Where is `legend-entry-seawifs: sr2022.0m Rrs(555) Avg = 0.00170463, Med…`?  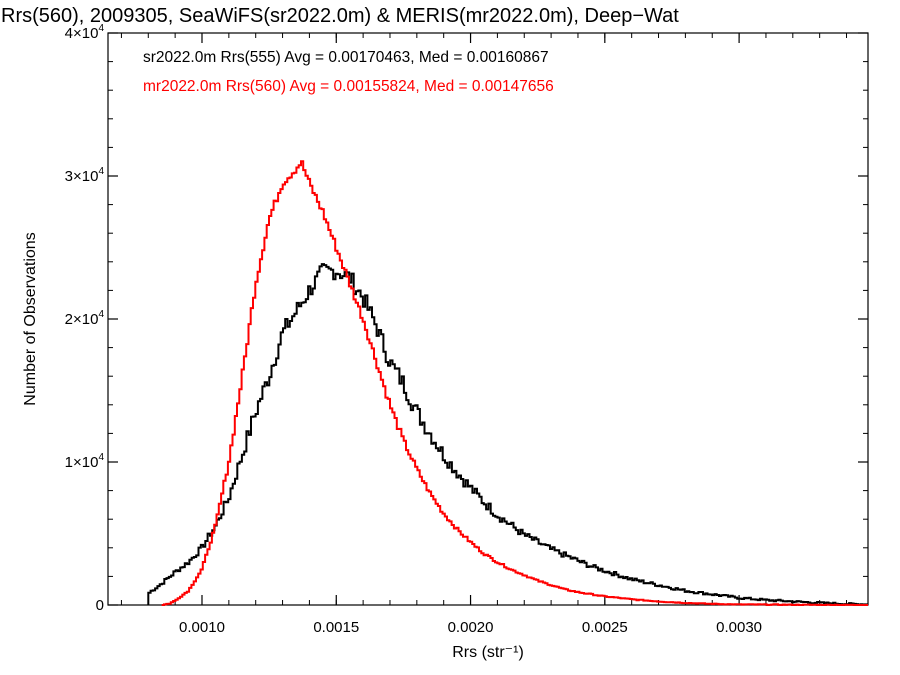 legend-entry-seawifs: sr2022.0m Rrs(555) Avg = 0.00170463, Med… is located at coordinates (346, 57).